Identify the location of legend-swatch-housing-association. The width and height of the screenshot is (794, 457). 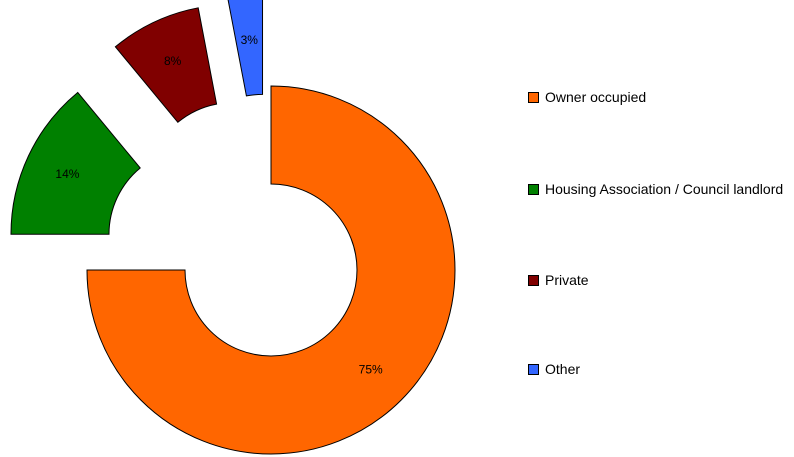
(533, 189).